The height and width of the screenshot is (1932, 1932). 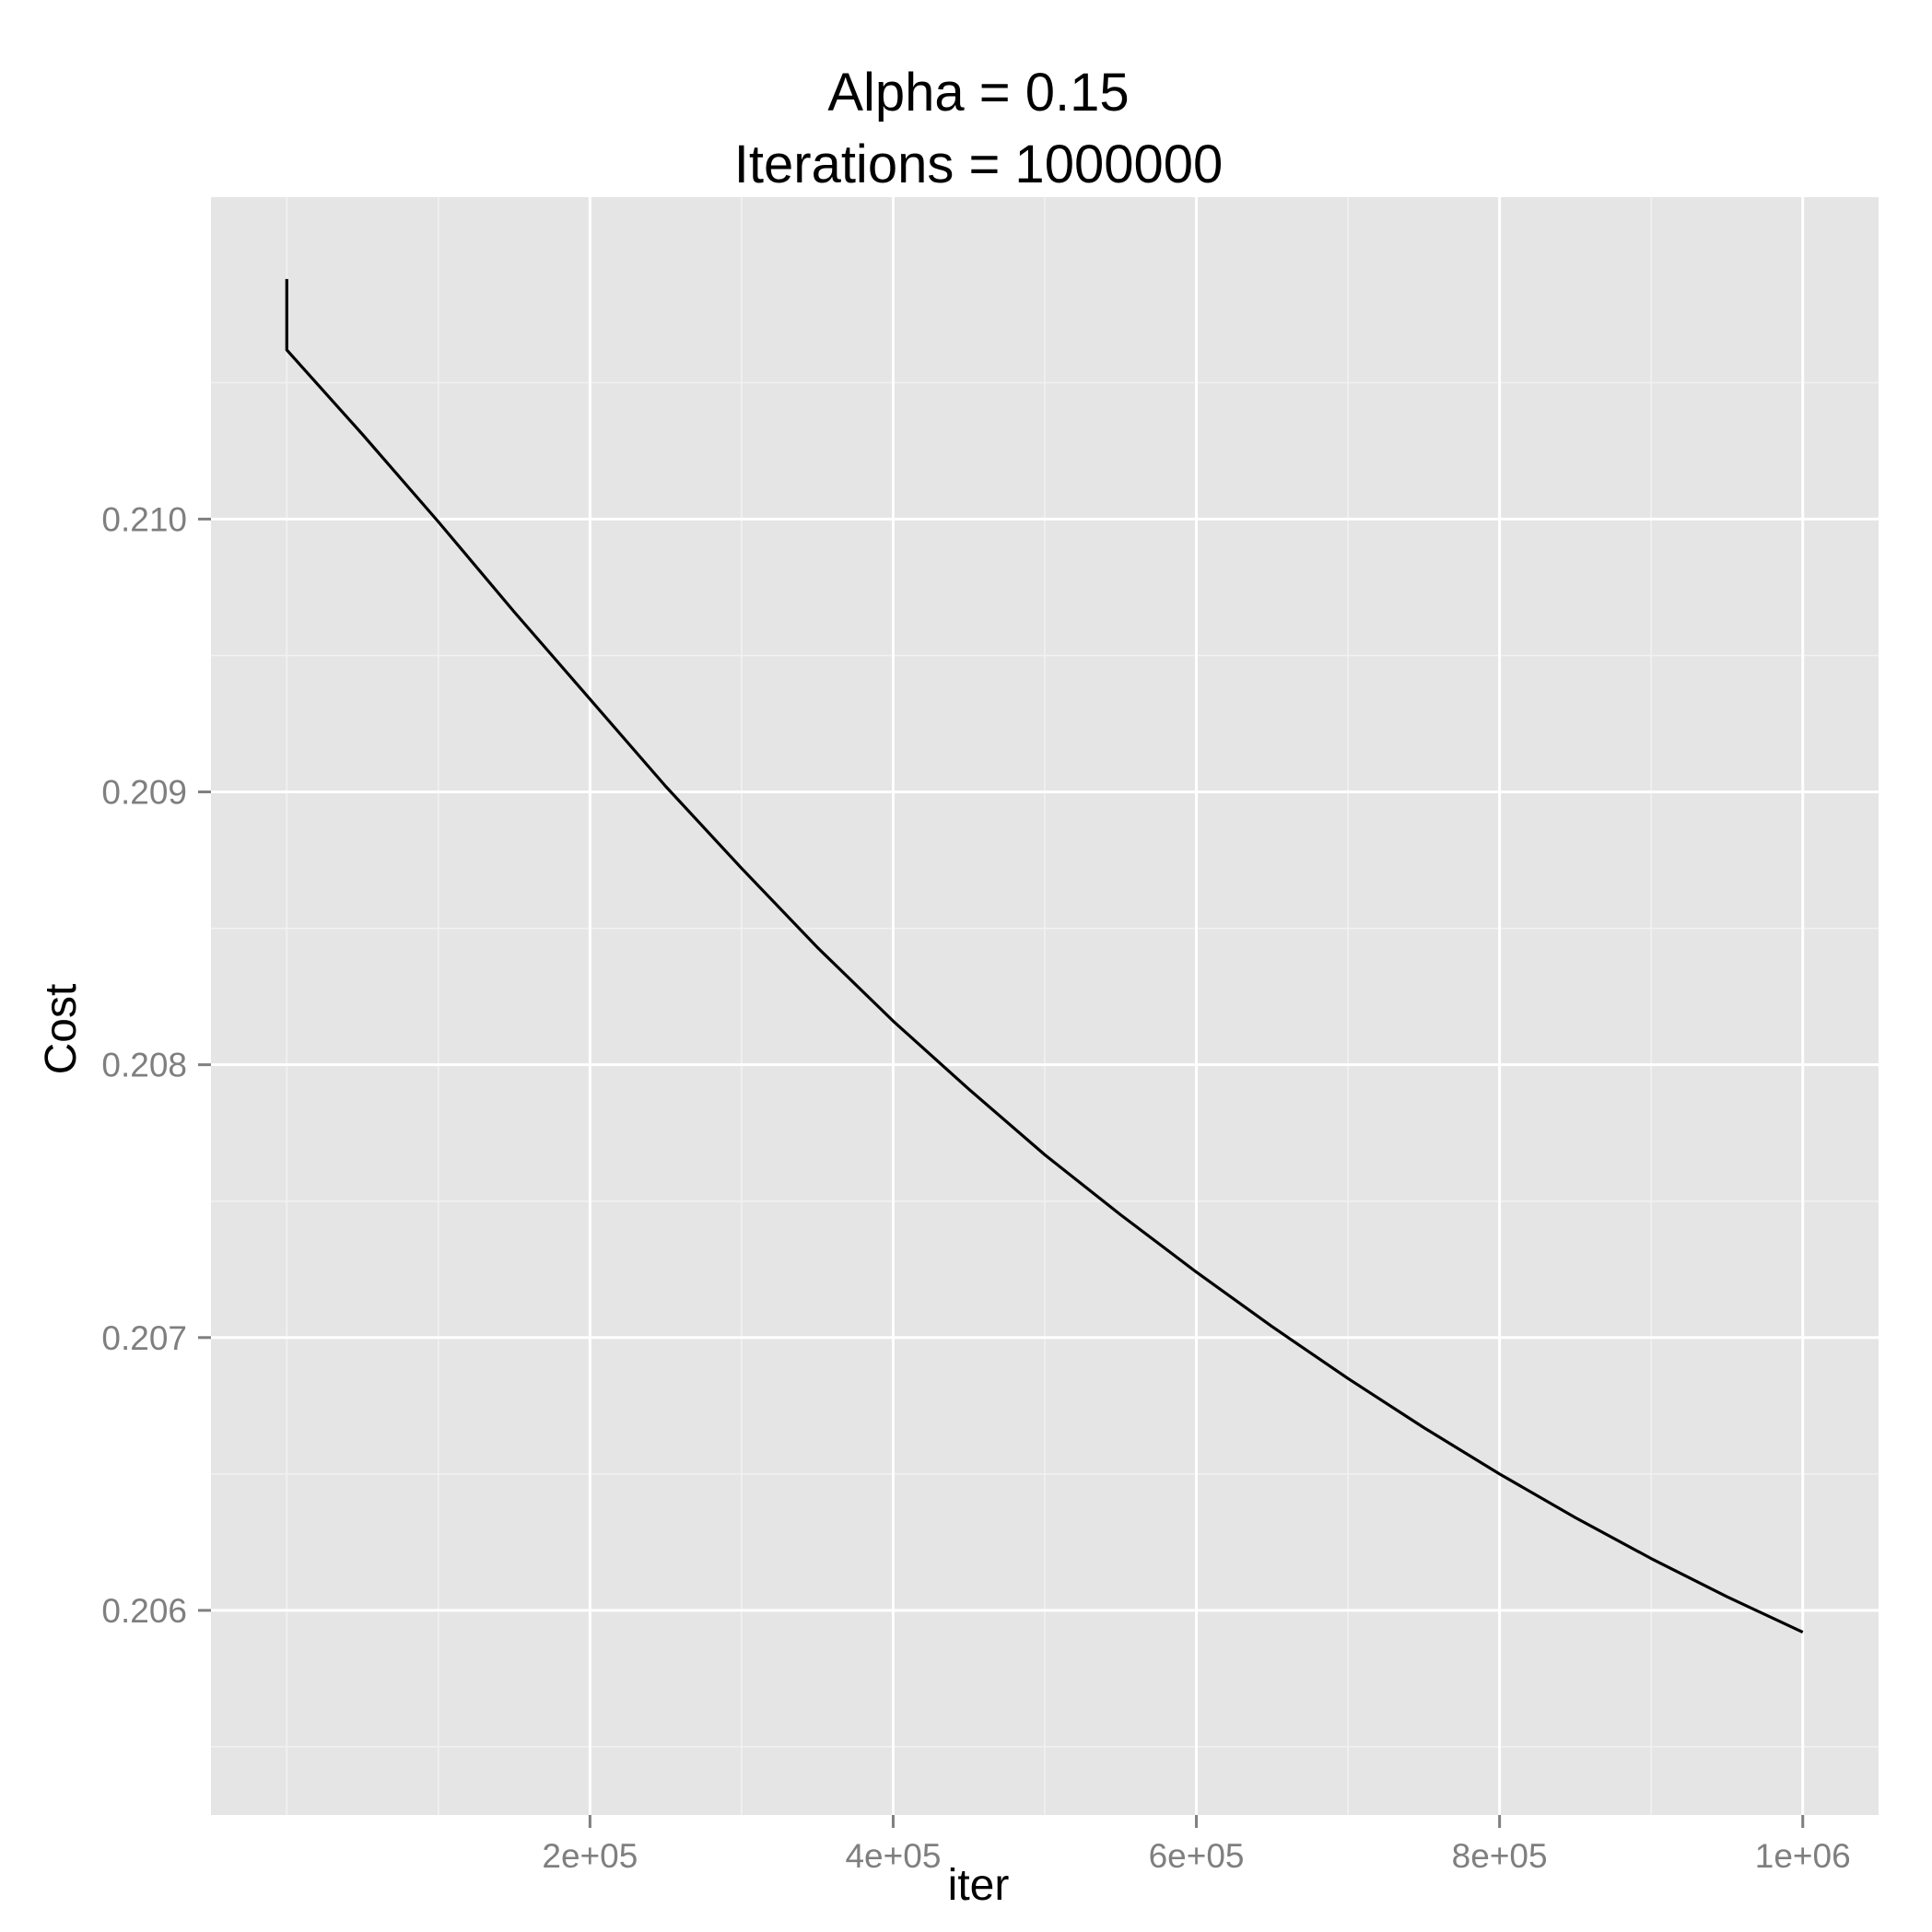 What do you see at coordinates (61, 1029) in the screenshot?
I see `y-axis-title: Cost` at bounding box center [61, 1029].